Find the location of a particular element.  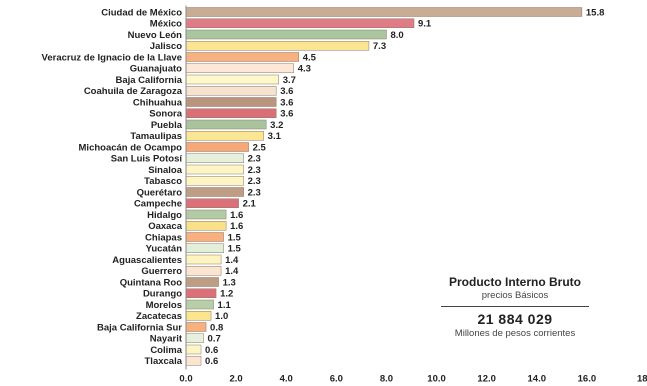

x-tick-label: 2.0 is located at coordinates (236, 379).